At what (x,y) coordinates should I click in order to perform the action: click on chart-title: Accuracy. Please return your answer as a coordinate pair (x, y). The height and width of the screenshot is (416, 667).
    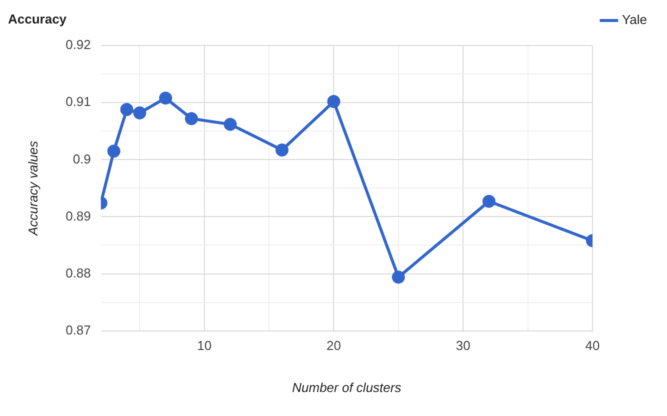
    Looking at the image, I should click on (38, 18).